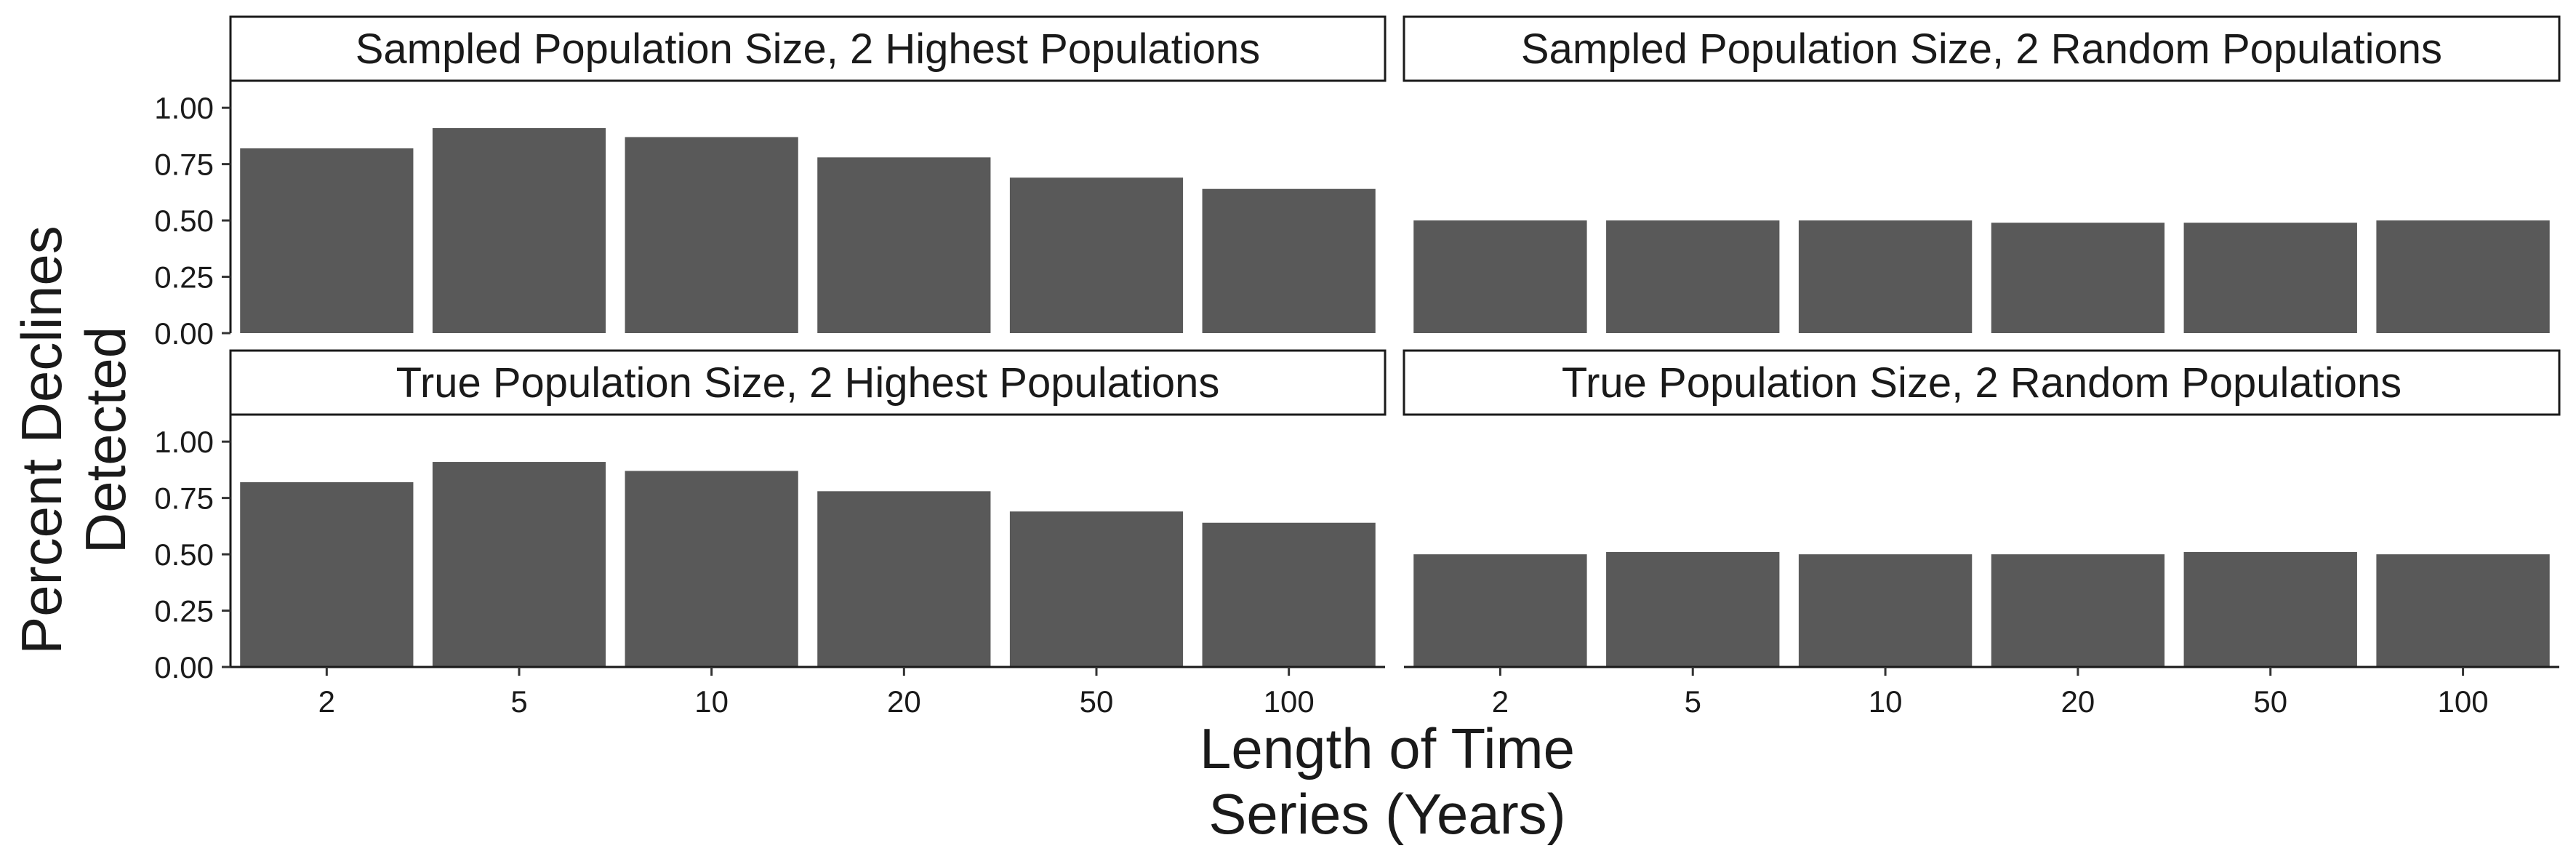 The height and width of the screenshot is (859, 2576). Describe the element at coordinates (105, 440) in the screenshot. I see `y-axis-title-line-2: Detected` at that location.